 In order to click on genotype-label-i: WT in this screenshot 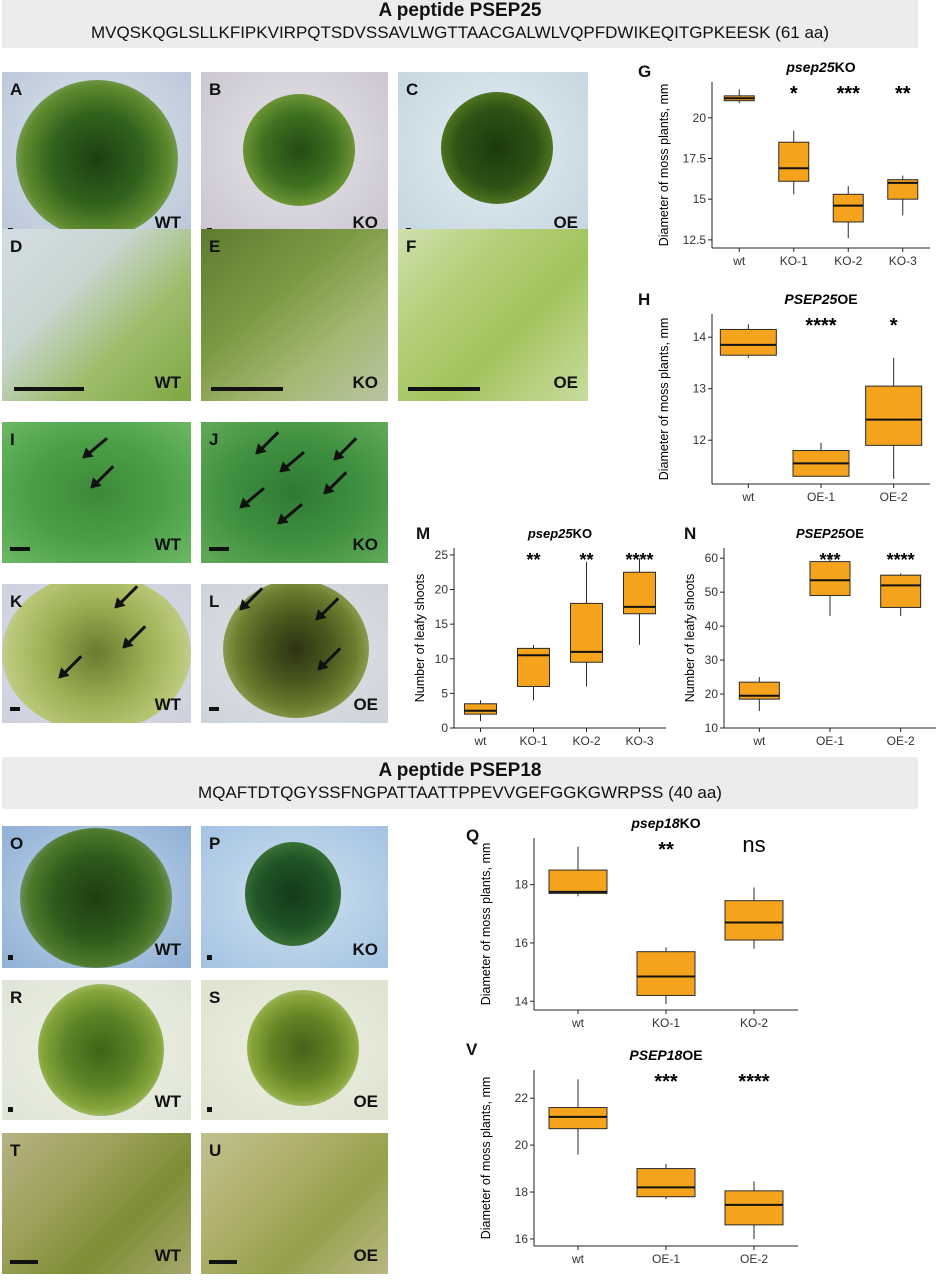, I will do `click(167, 544)`.